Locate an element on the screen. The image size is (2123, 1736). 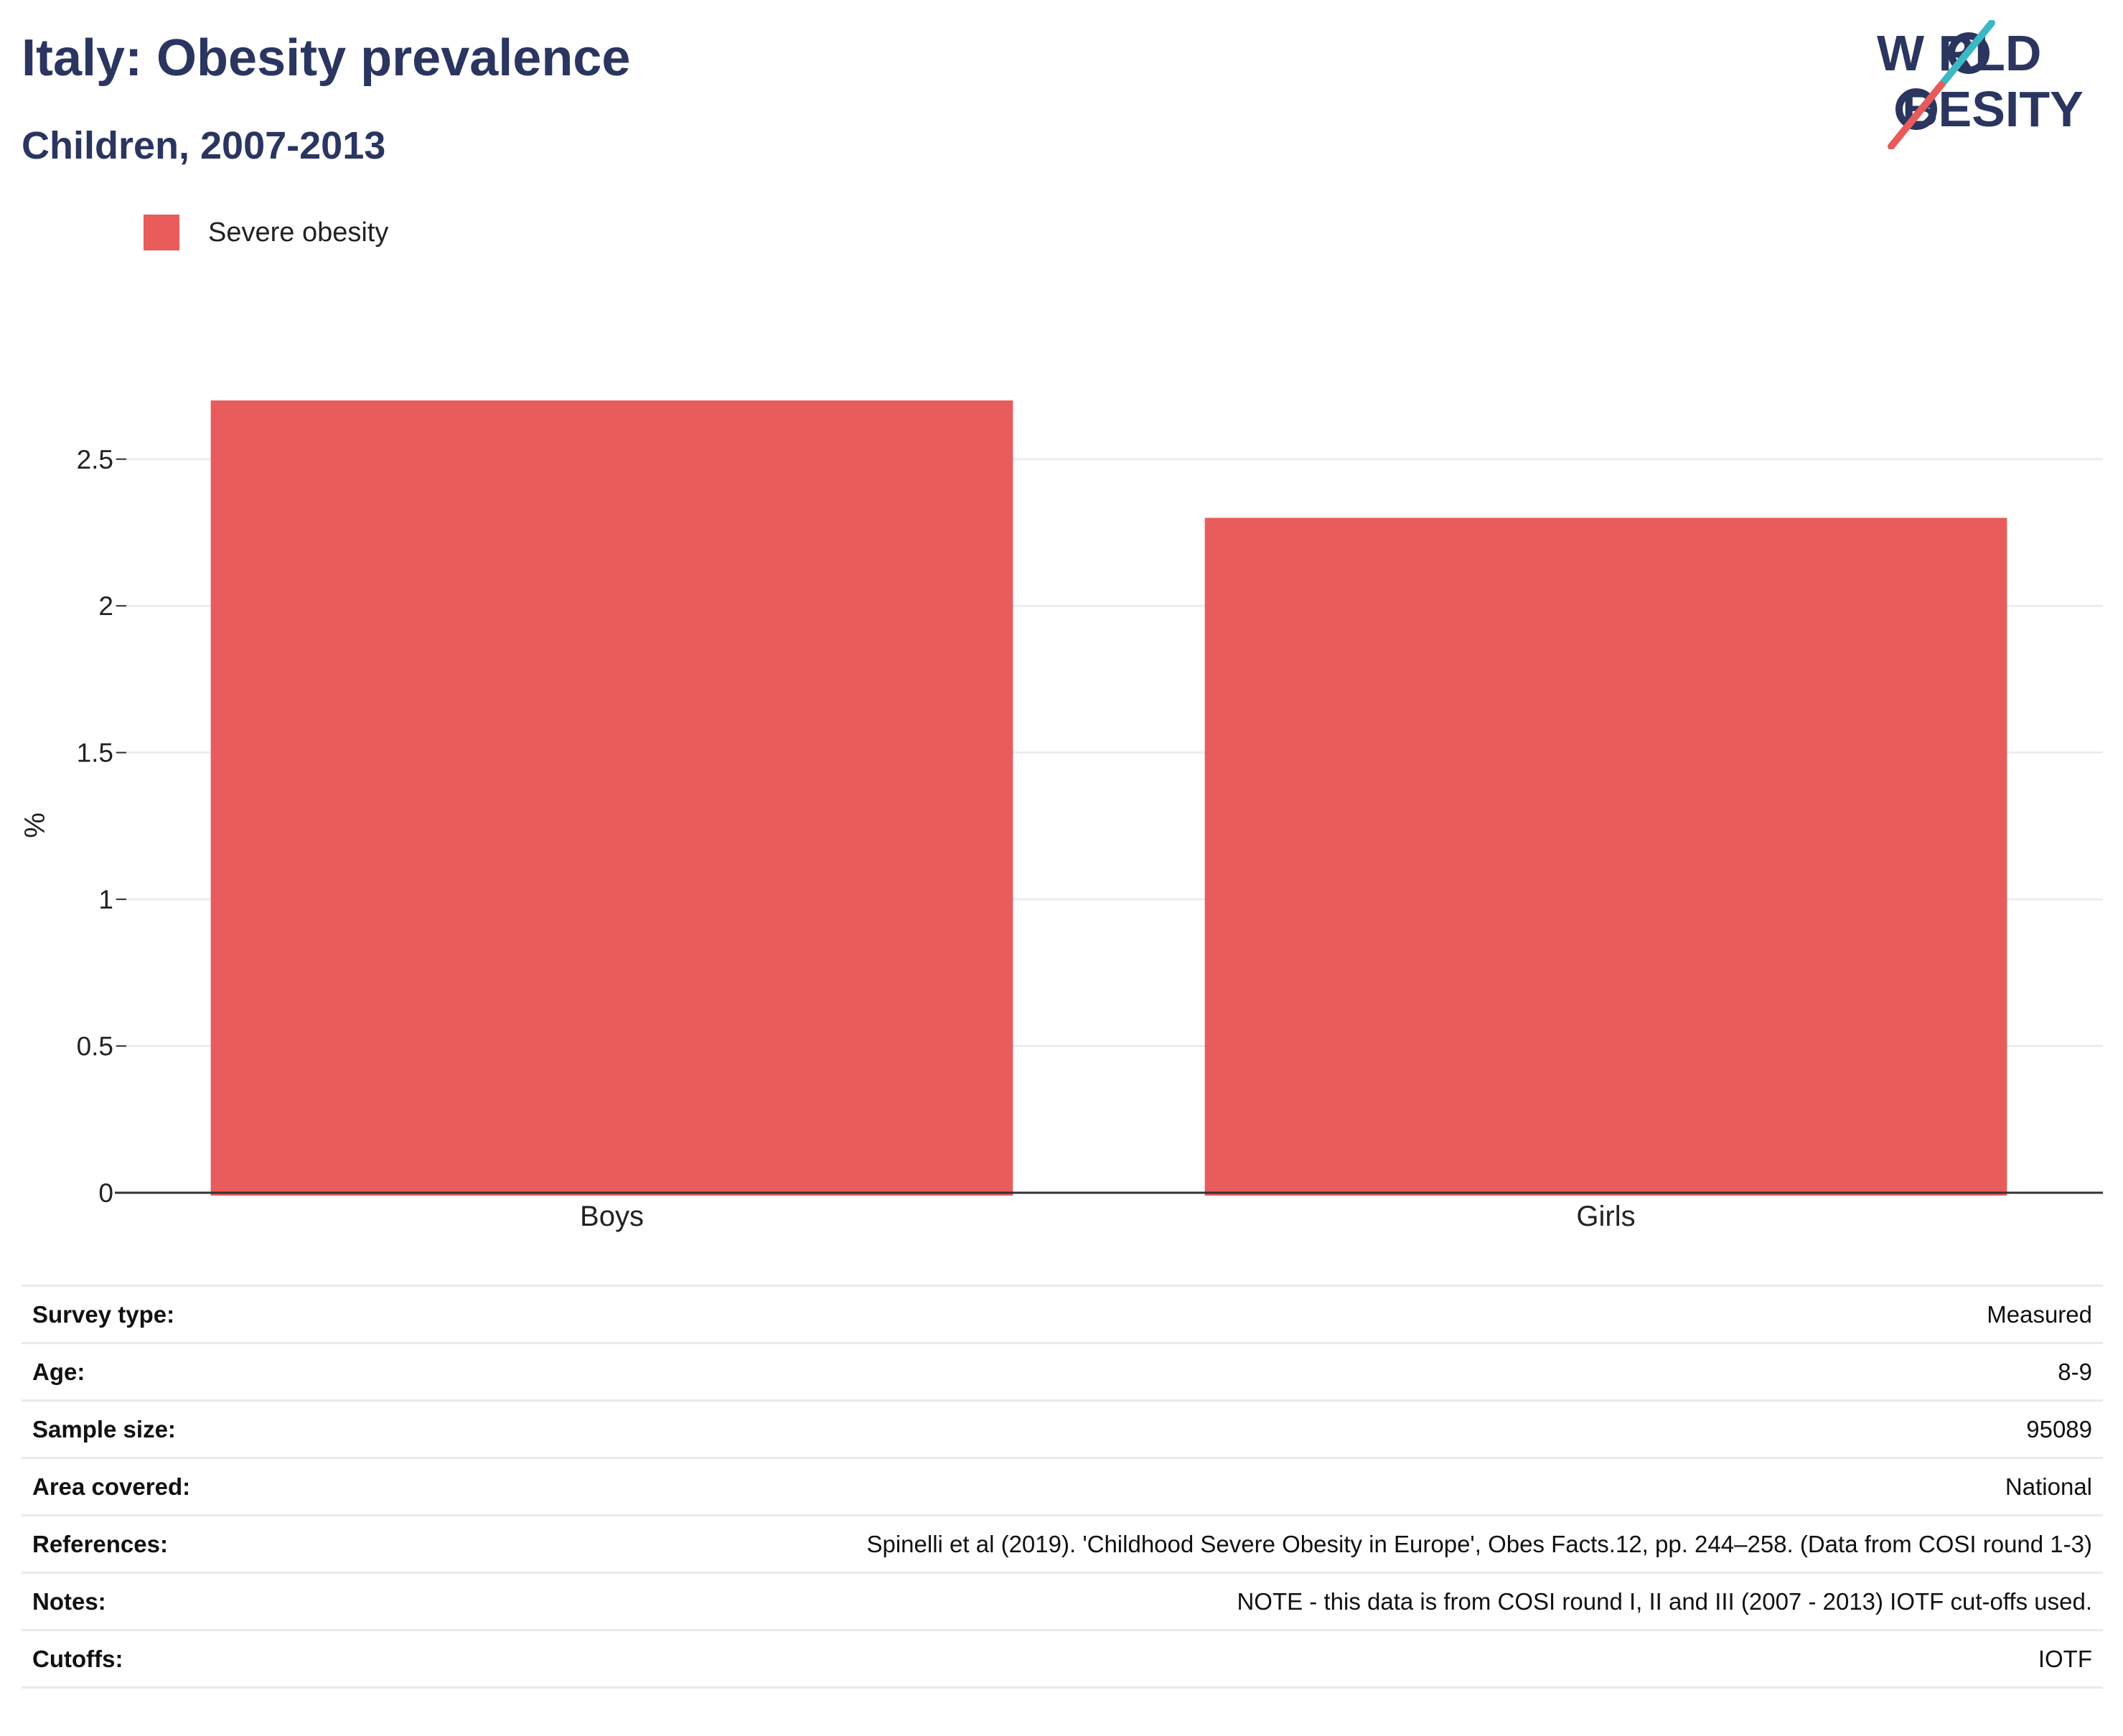
info-label: Cutoffs: is located at coordinates (77, 1658).